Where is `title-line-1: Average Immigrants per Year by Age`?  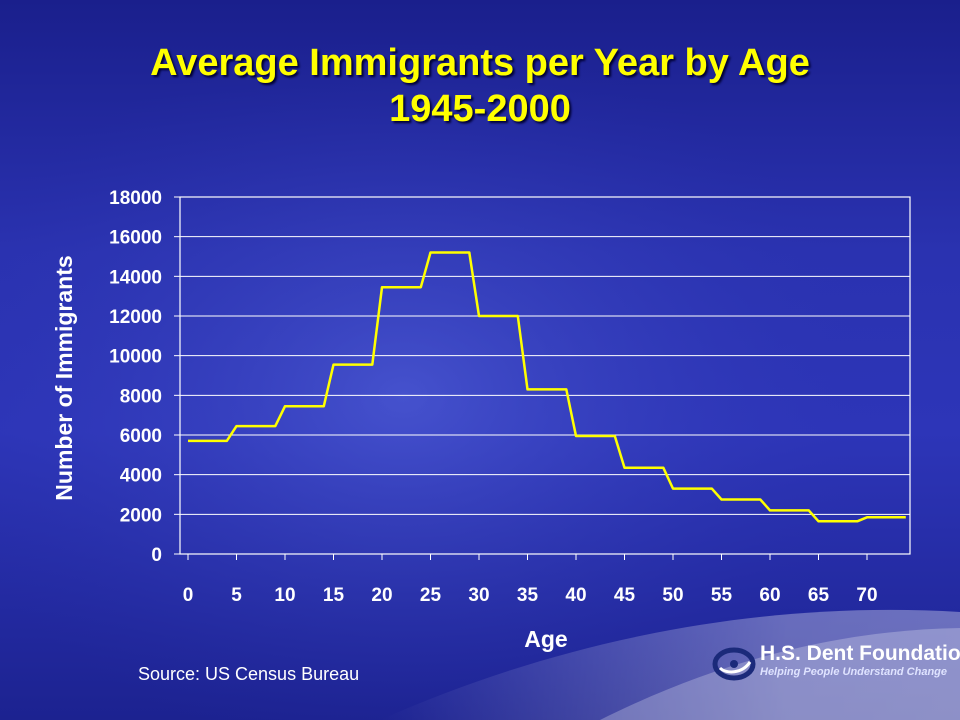
title-line-1: Average Immigrants per Year by Age is located at coordinates (480, 63).